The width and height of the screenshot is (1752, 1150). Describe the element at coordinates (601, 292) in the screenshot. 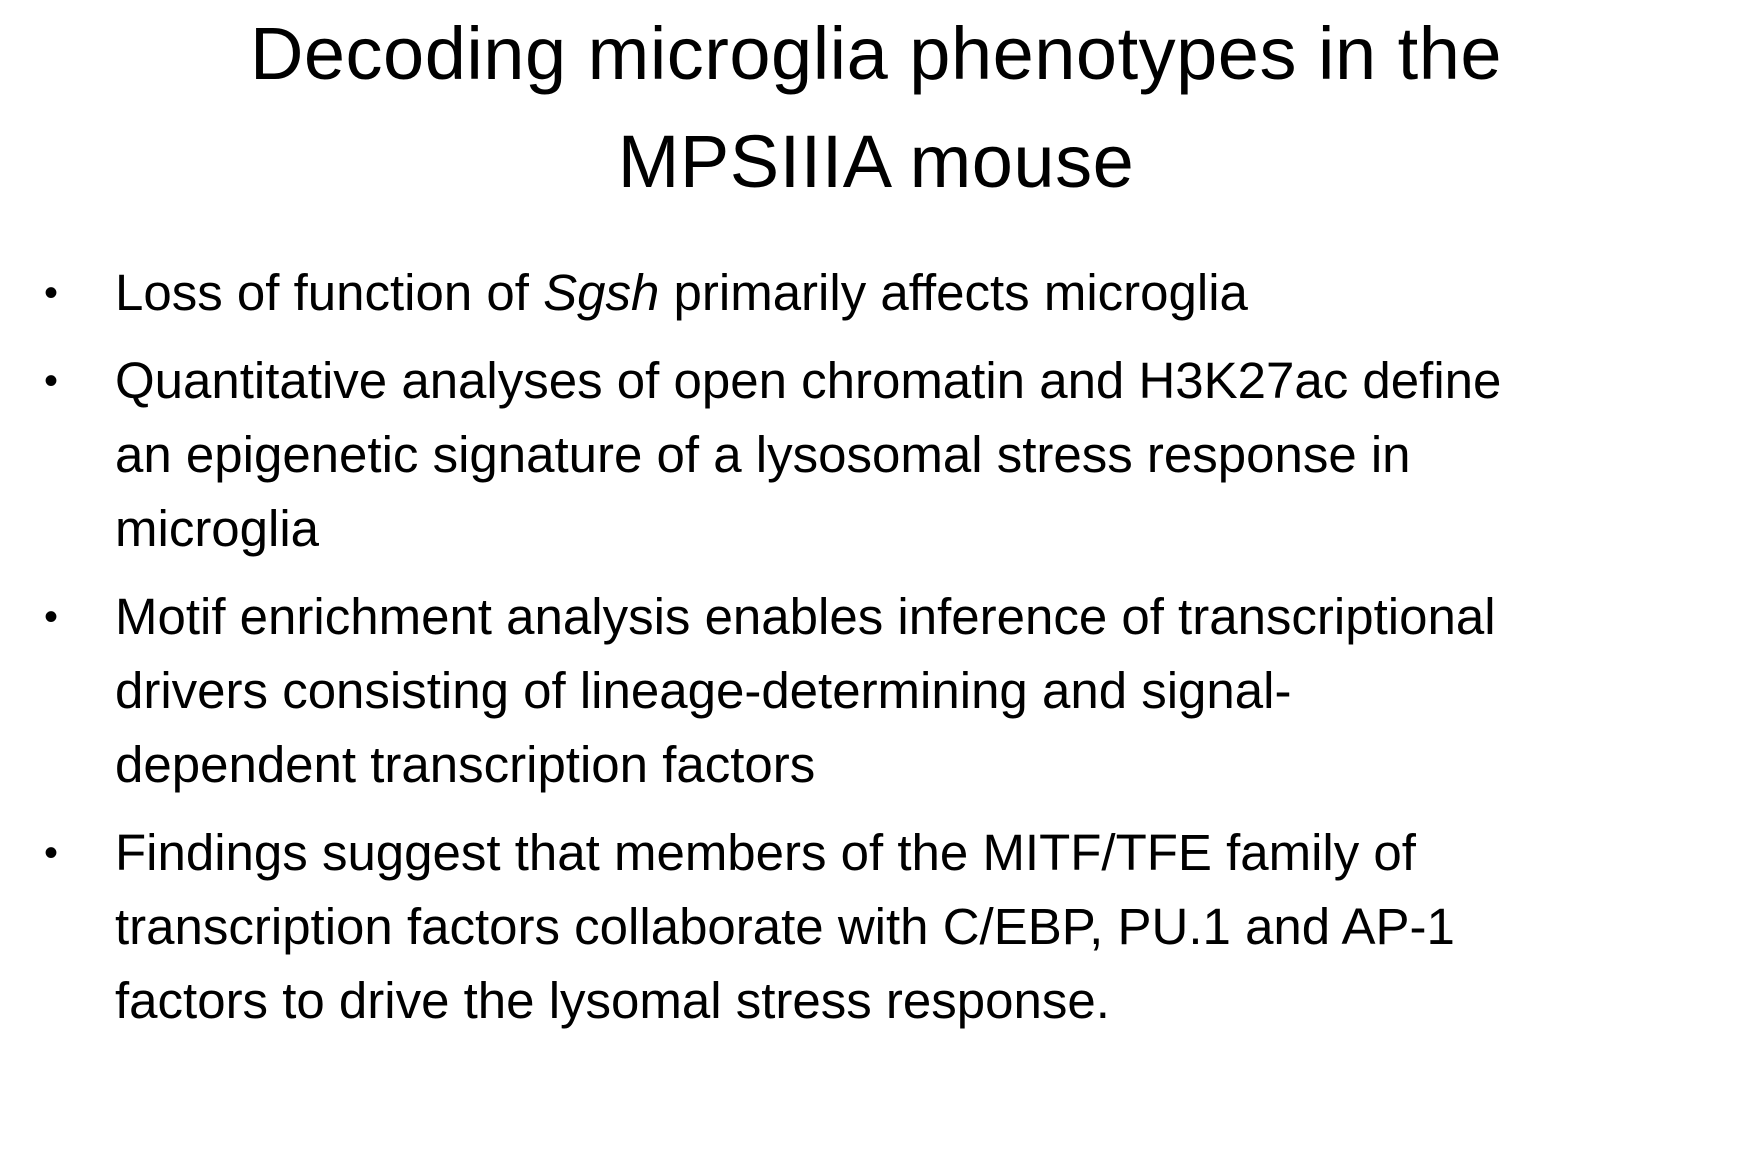

I see `gene-name: Sgsh` at that location.